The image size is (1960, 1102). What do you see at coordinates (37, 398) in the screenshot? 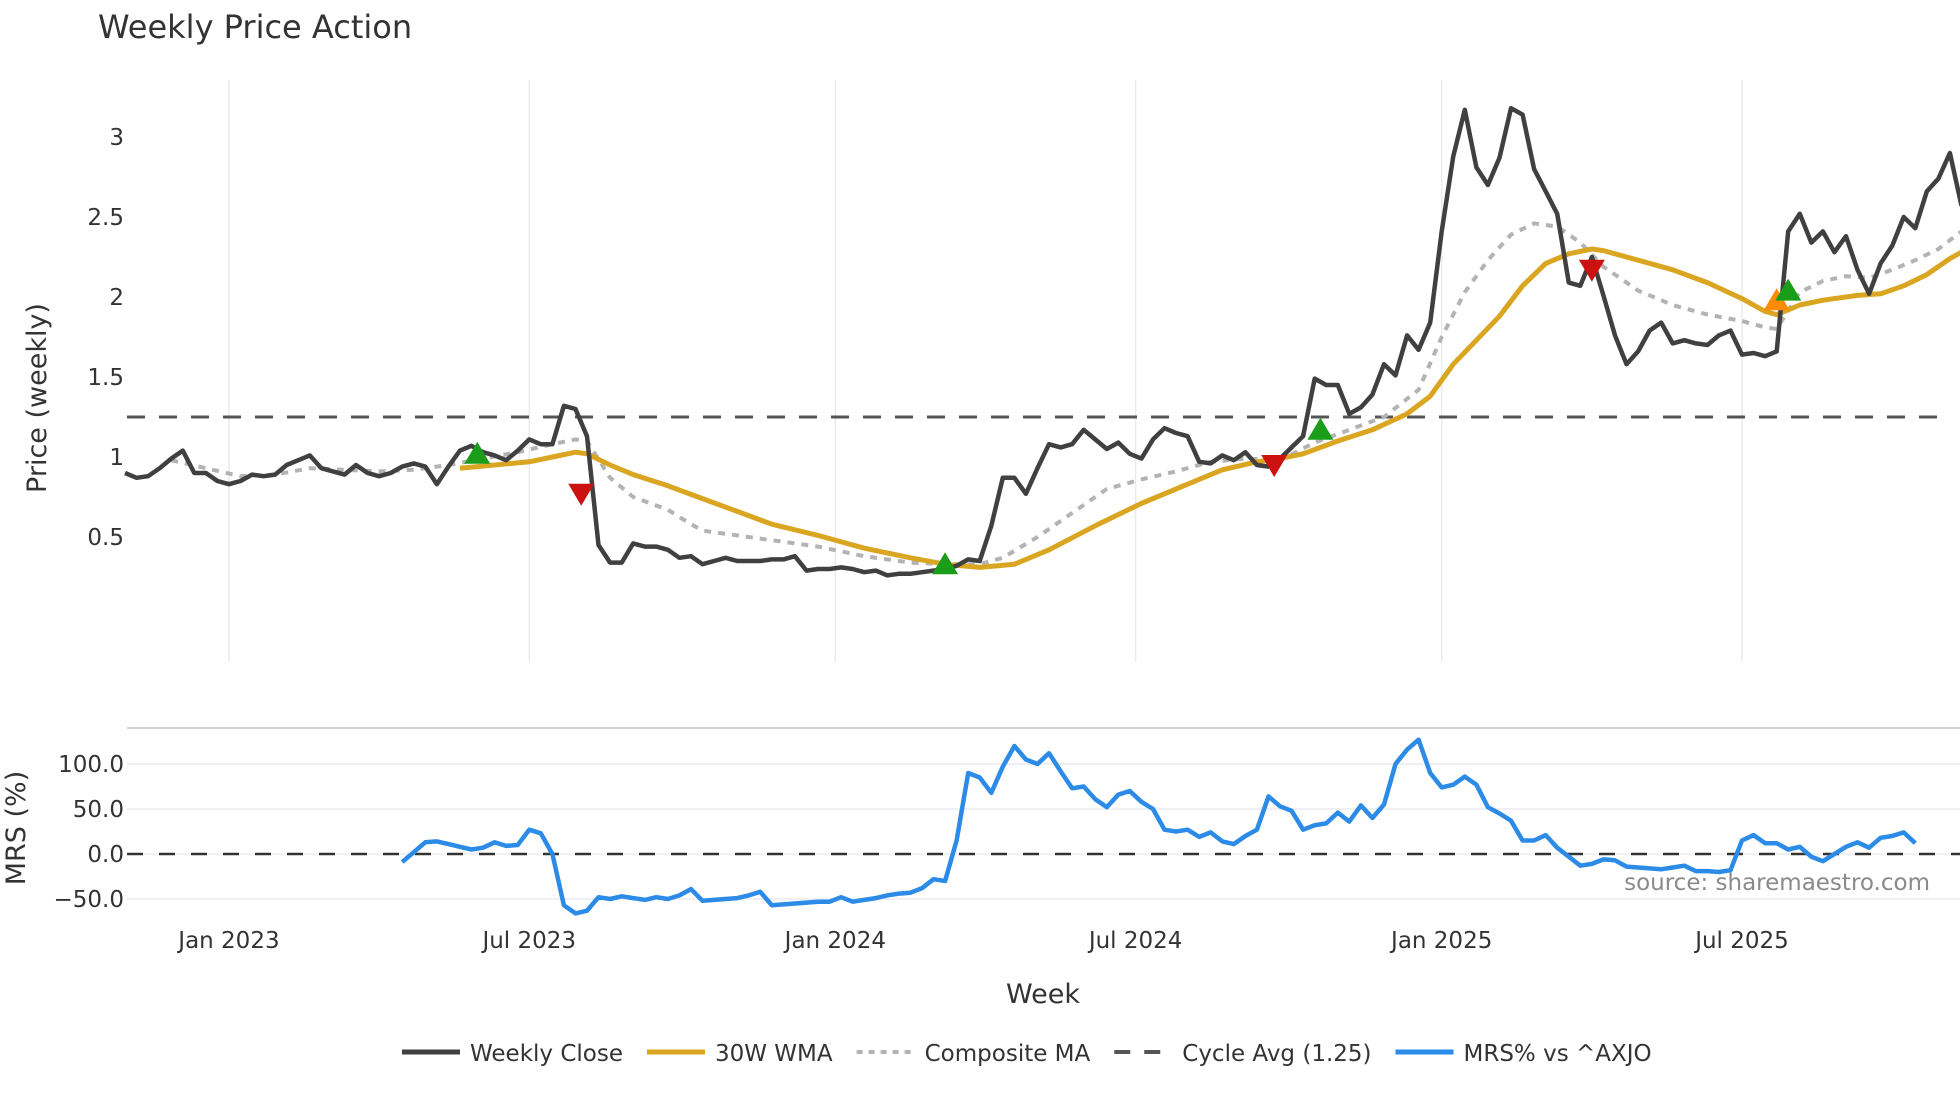
I see `price-y-axis-title: Price (weekly)` at bounding box center [37, 398].